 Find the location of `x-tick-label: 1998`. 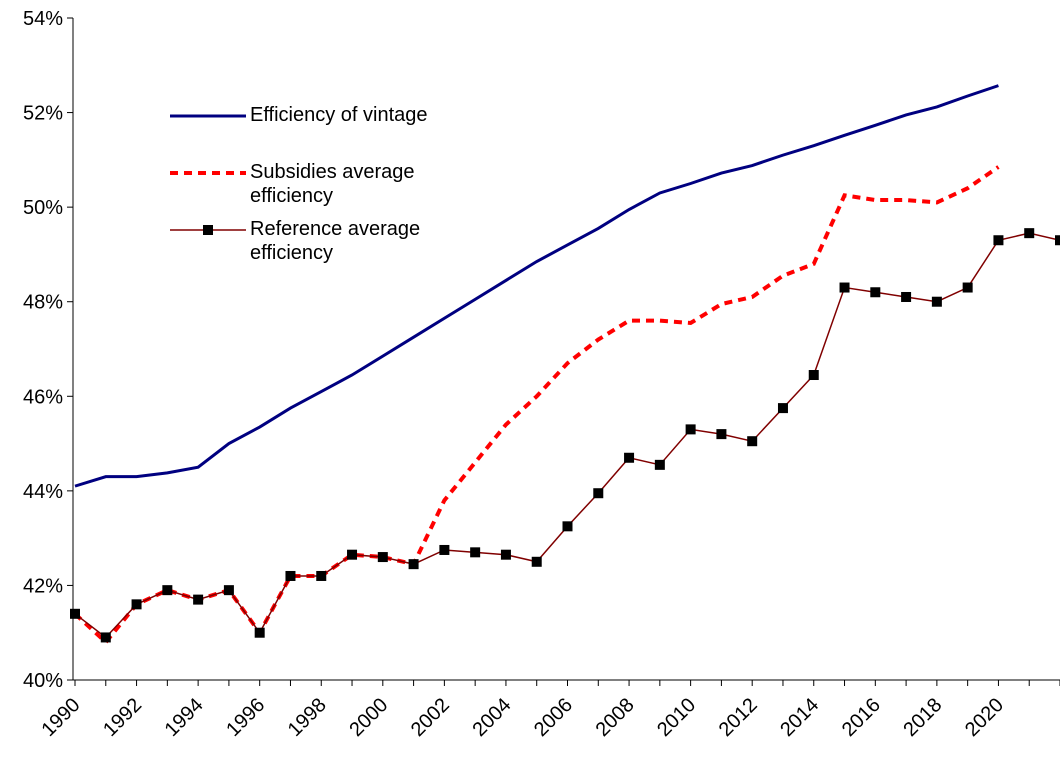

x-tick-label: 1998 is located at coordinates (307, 717).